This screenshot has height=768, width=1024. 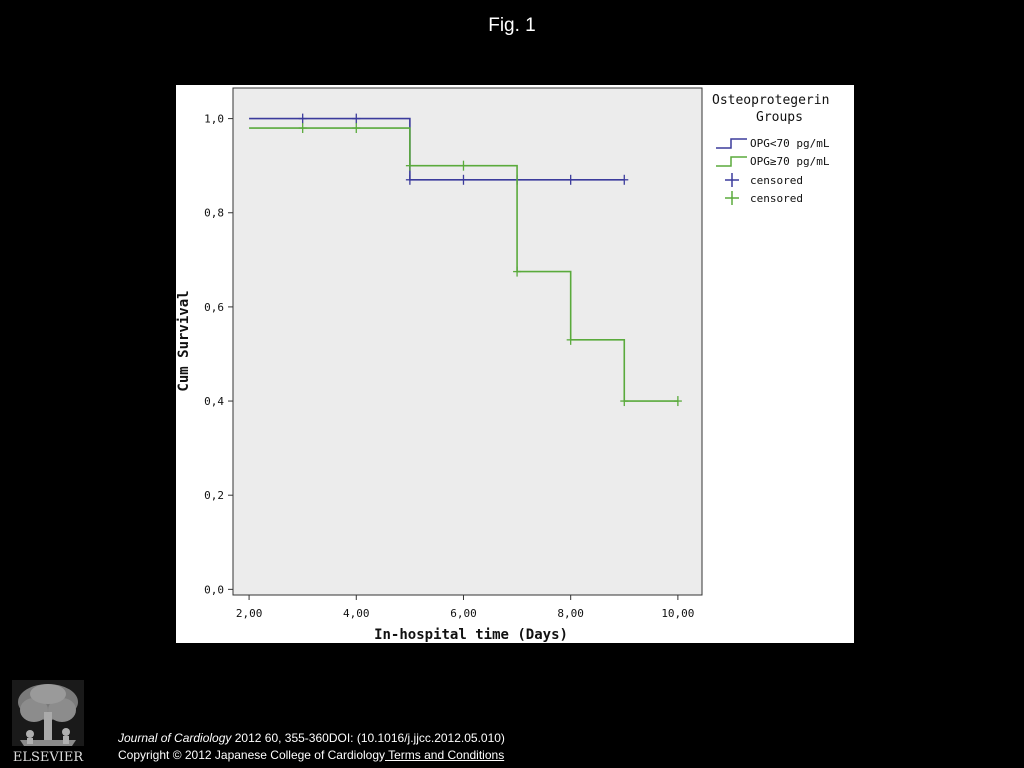 I want to click on figure-title: Fig. 1, so click(x=512, y=25).